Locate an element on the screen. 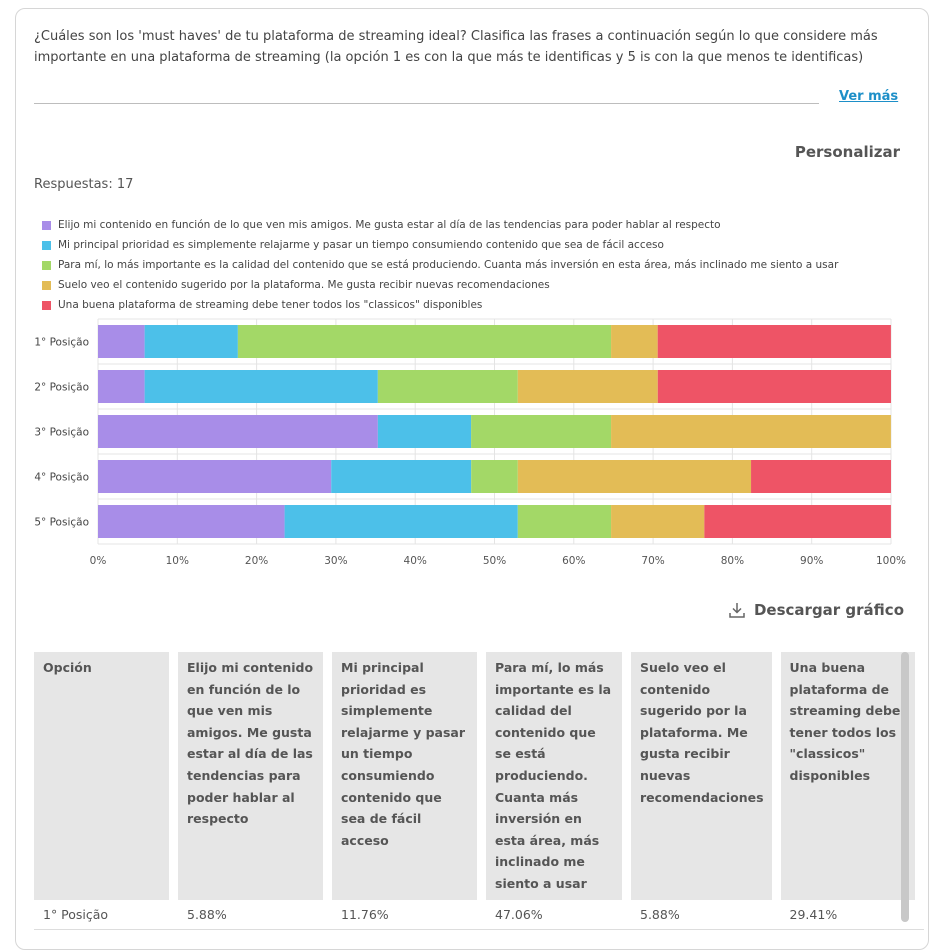  download-chart-button: Descargar gráfico is located at coordinates (816, 610).